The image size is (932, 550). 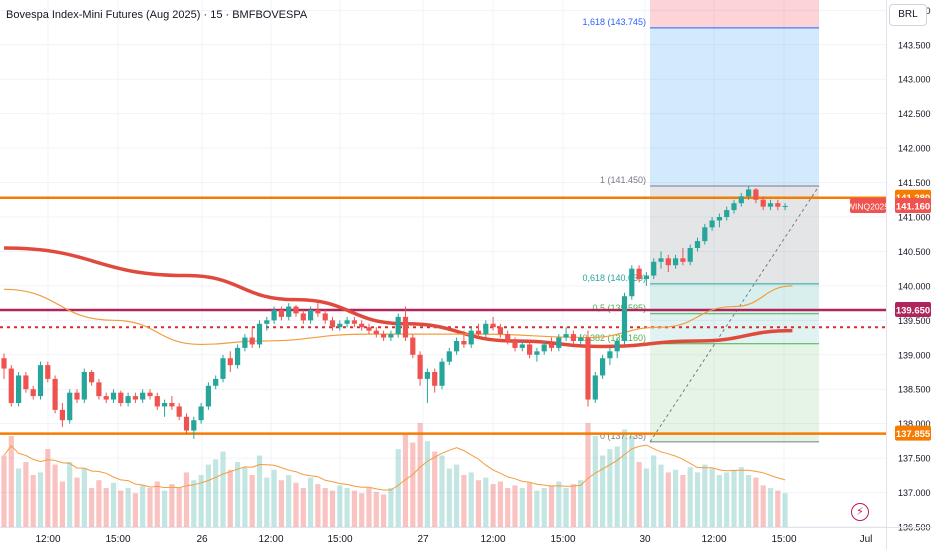 I want to click on y-tick-label: 137.500, so click(x=914, y=459).